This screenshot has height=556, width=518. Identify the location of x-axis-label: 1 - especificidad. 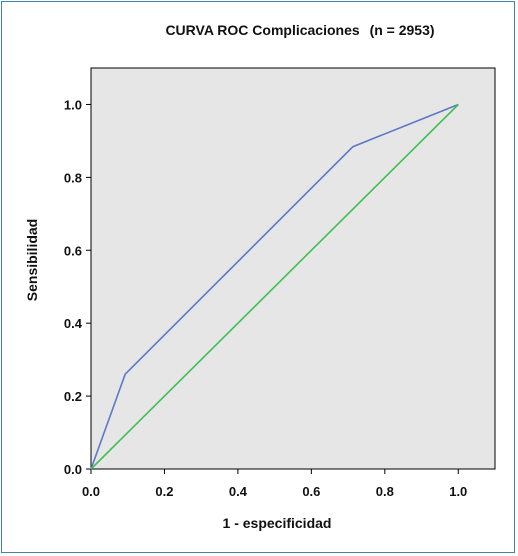
(277, 523).